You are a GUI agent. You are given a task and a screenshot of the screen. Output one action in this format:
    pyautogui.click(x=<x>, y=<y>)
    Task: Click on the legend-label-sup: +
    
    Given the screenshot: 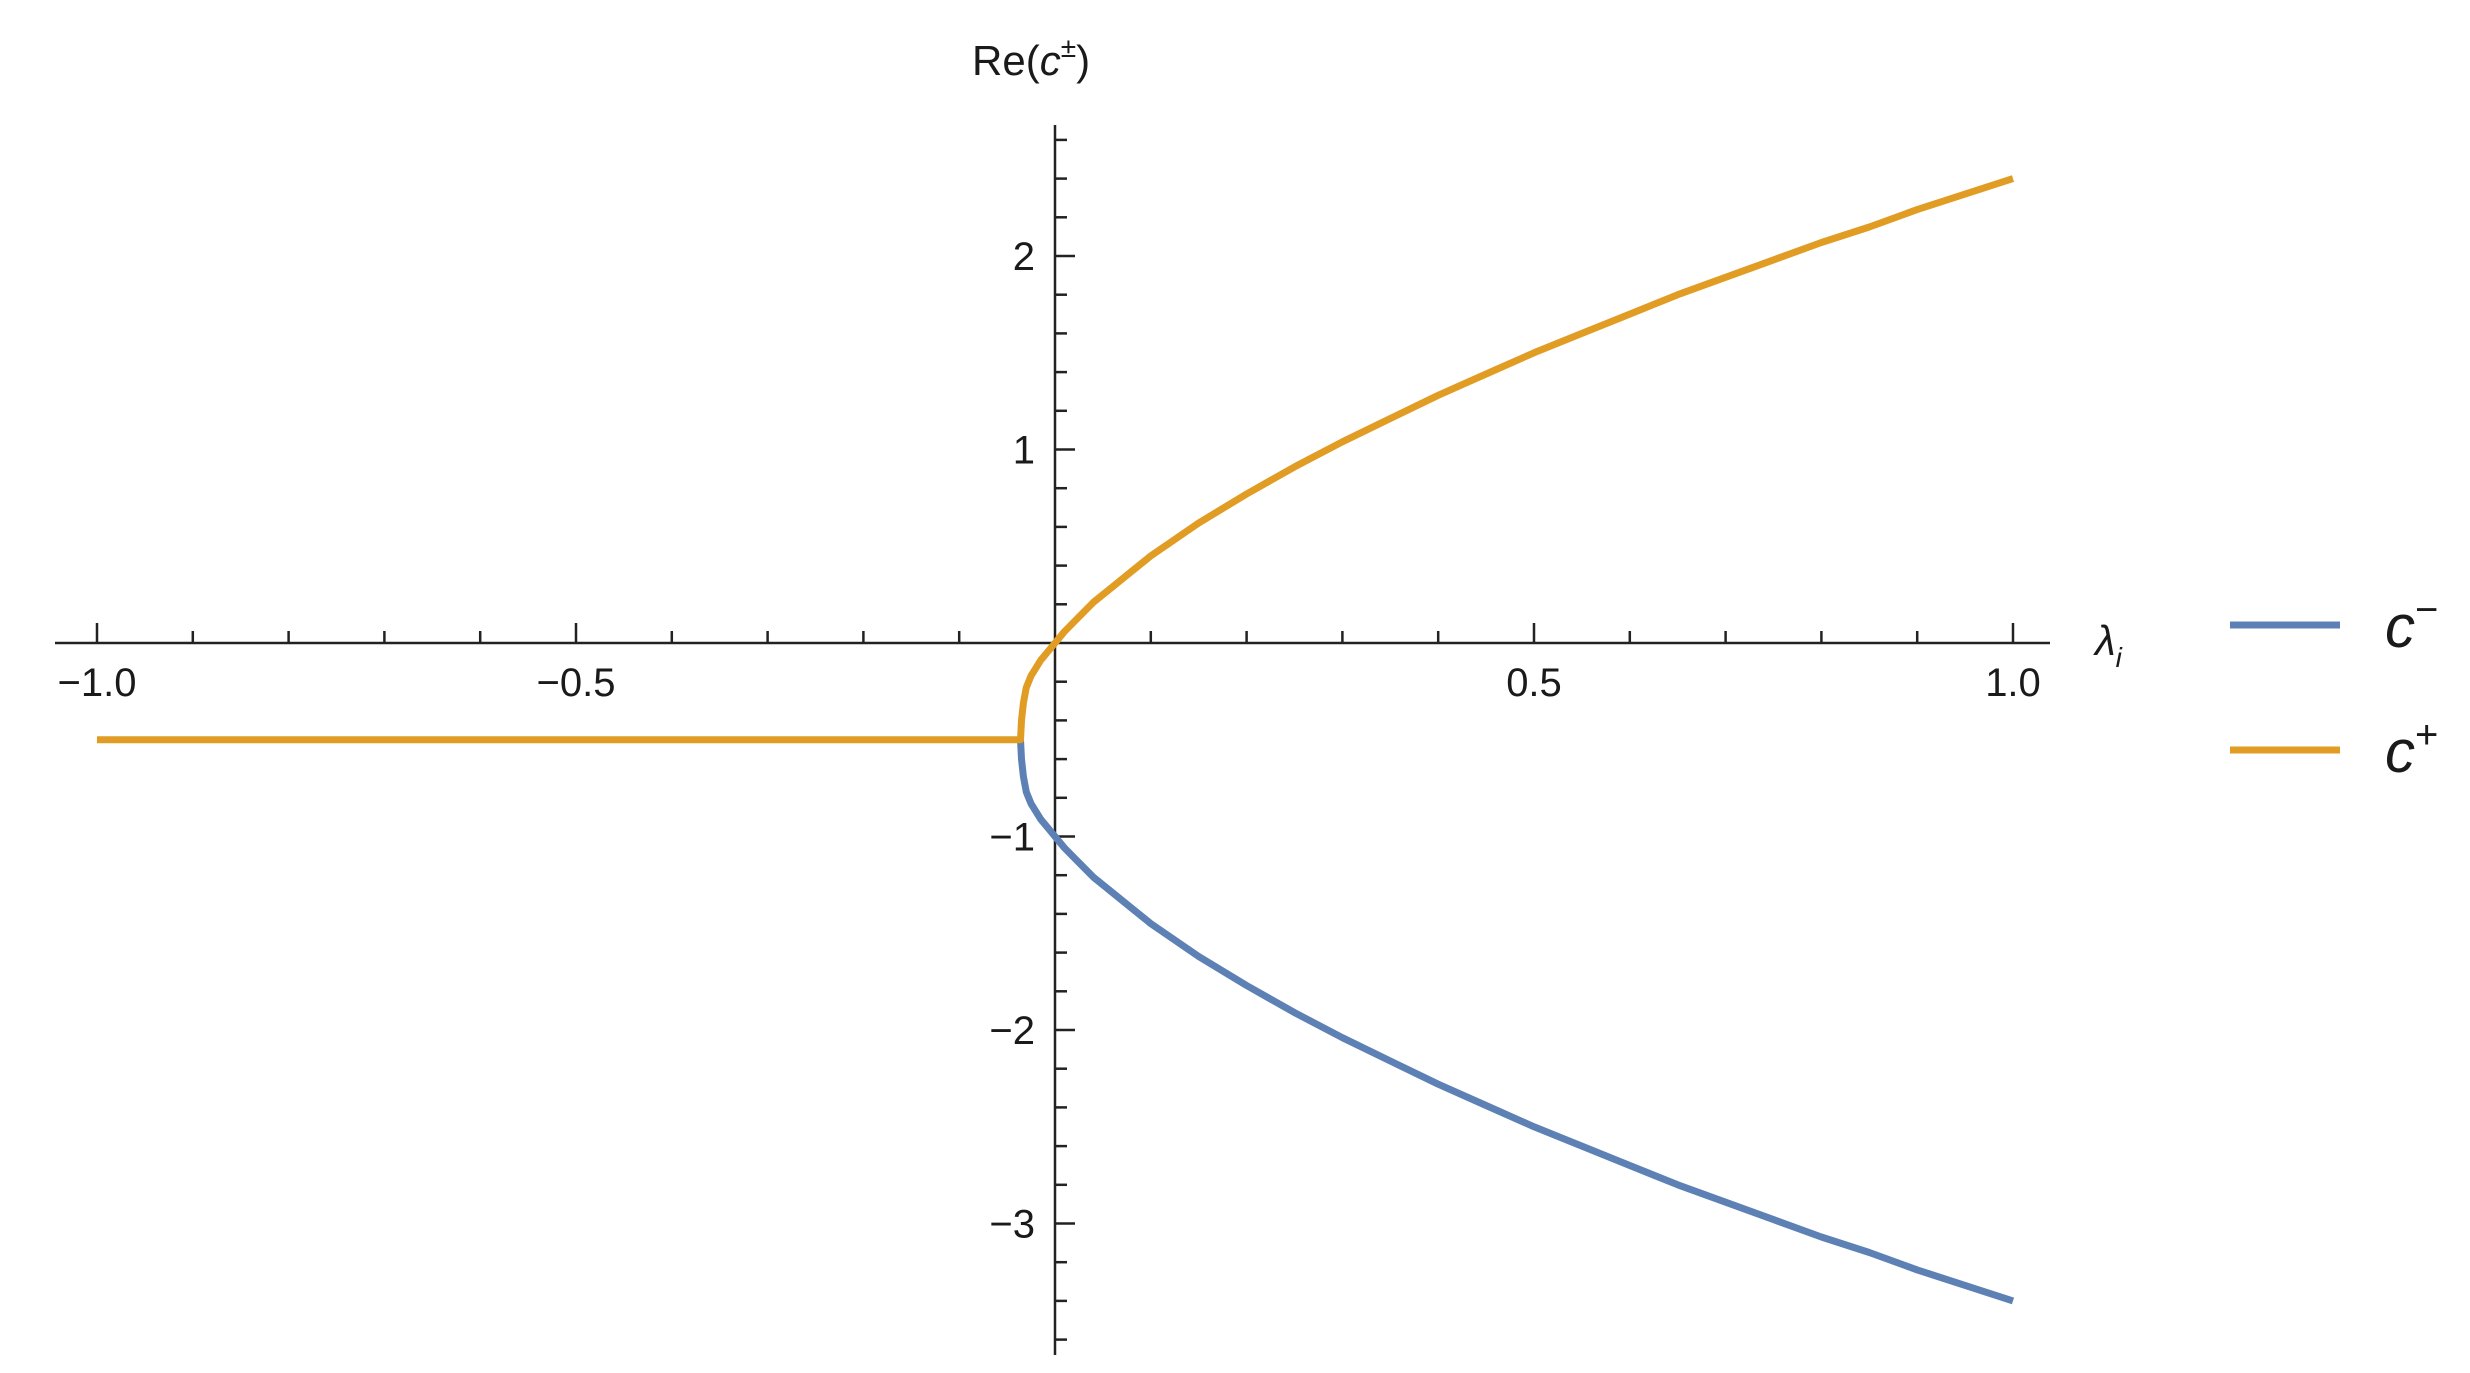 What is the action you would take?
    pyautogui.click(x=2426, y=735)
    